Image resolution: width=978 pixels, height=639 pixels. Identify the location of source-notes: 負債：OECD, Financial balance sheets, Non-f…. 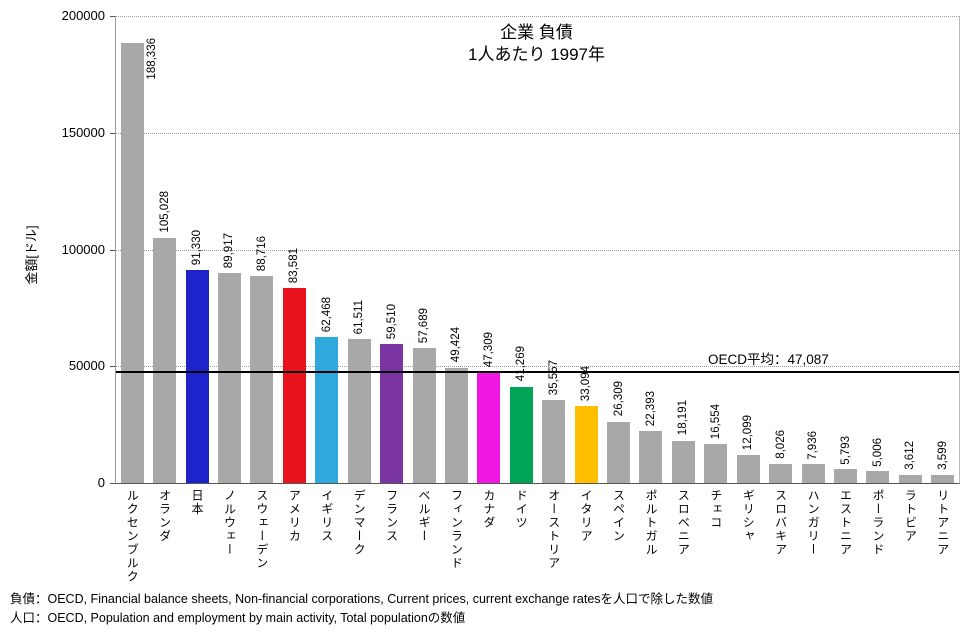
(361, 609).